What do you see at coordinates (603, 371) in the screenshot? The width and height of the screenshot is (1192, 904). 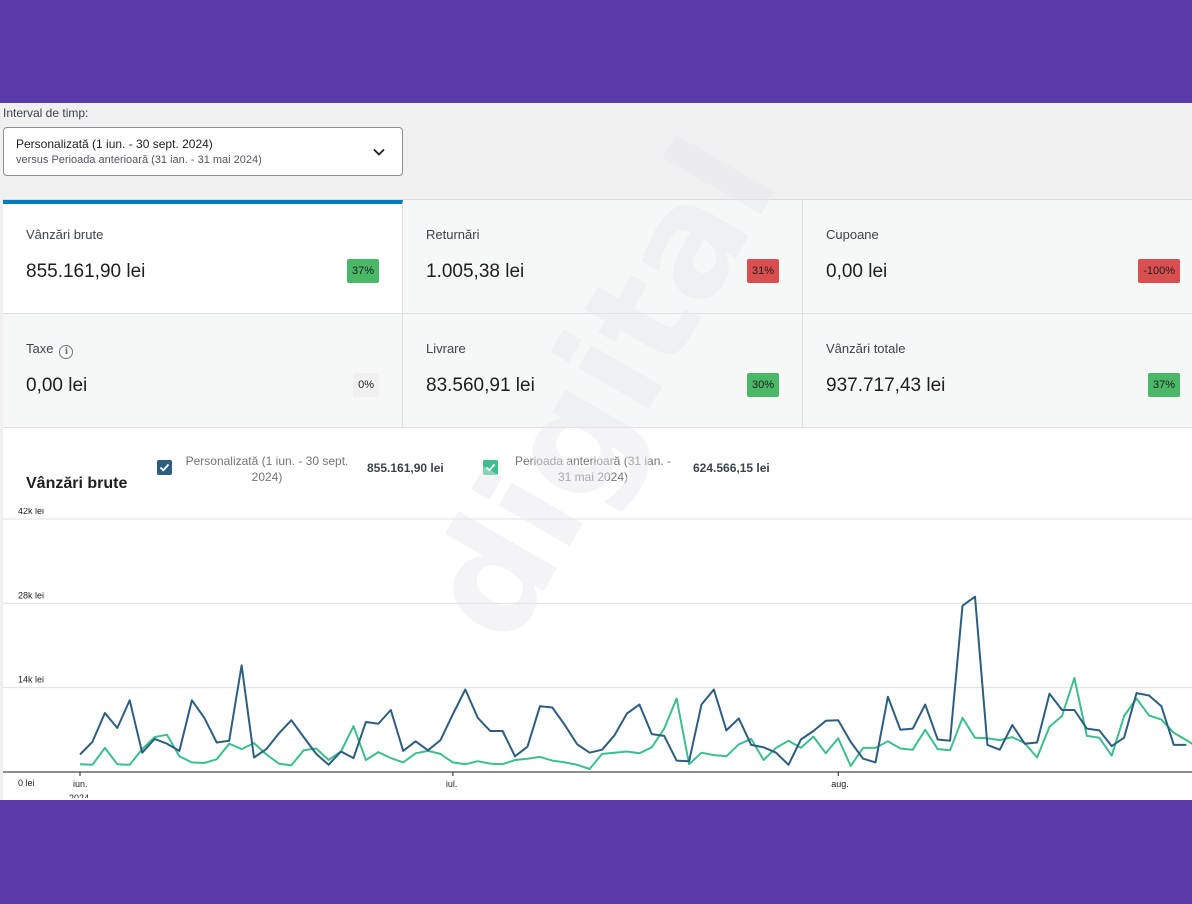 I see `tile-livrare: Livrare 83.560,91 lei 30%` at bounding box center [603, 371].